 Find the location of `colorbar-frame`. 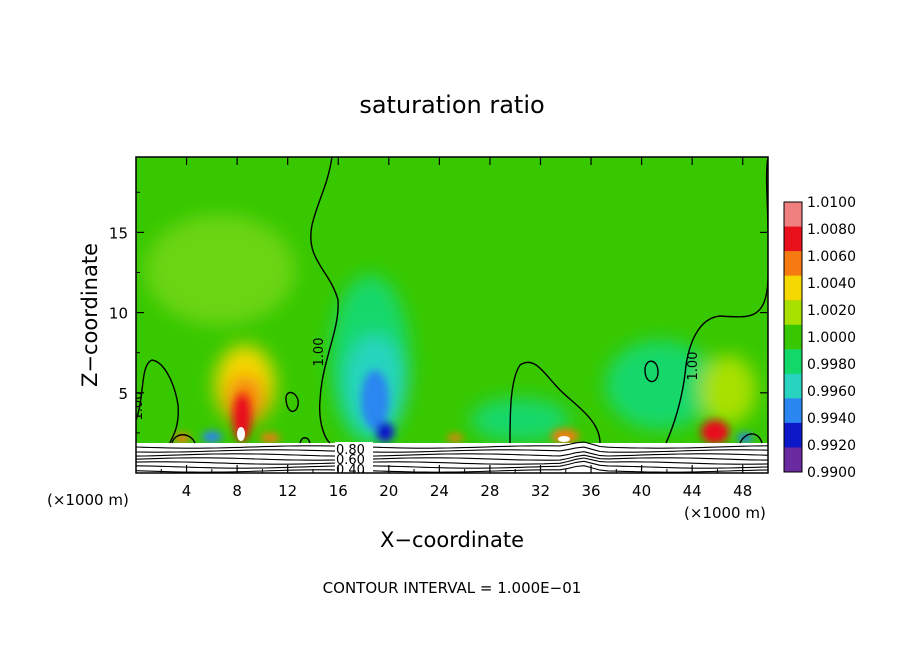

colorbar-frame is located at coordinates (793, 337).